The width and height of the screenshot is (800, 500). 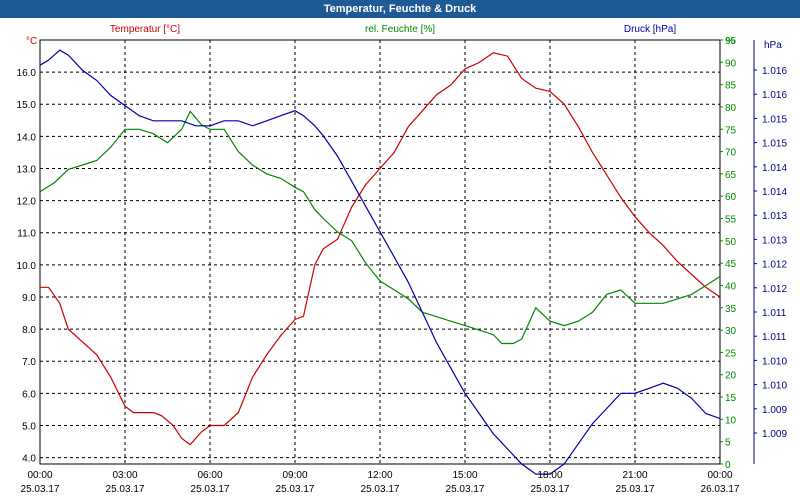 I want to click on temperature-tick: 9.0, so click(x=29, y=298).